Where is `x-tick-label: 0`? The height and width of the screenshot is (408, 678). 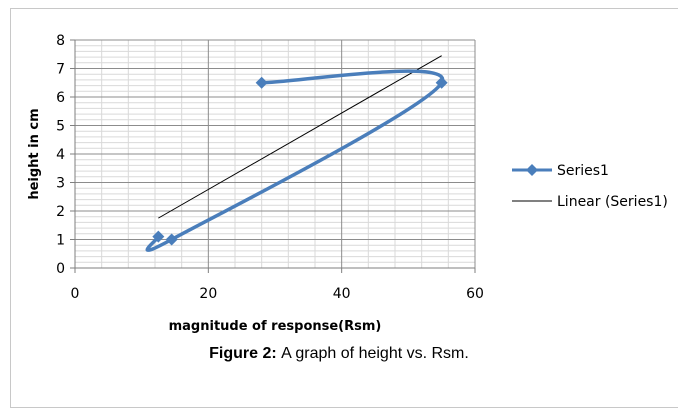
x-tick-label: 0 is located at coordinates (75, 294).